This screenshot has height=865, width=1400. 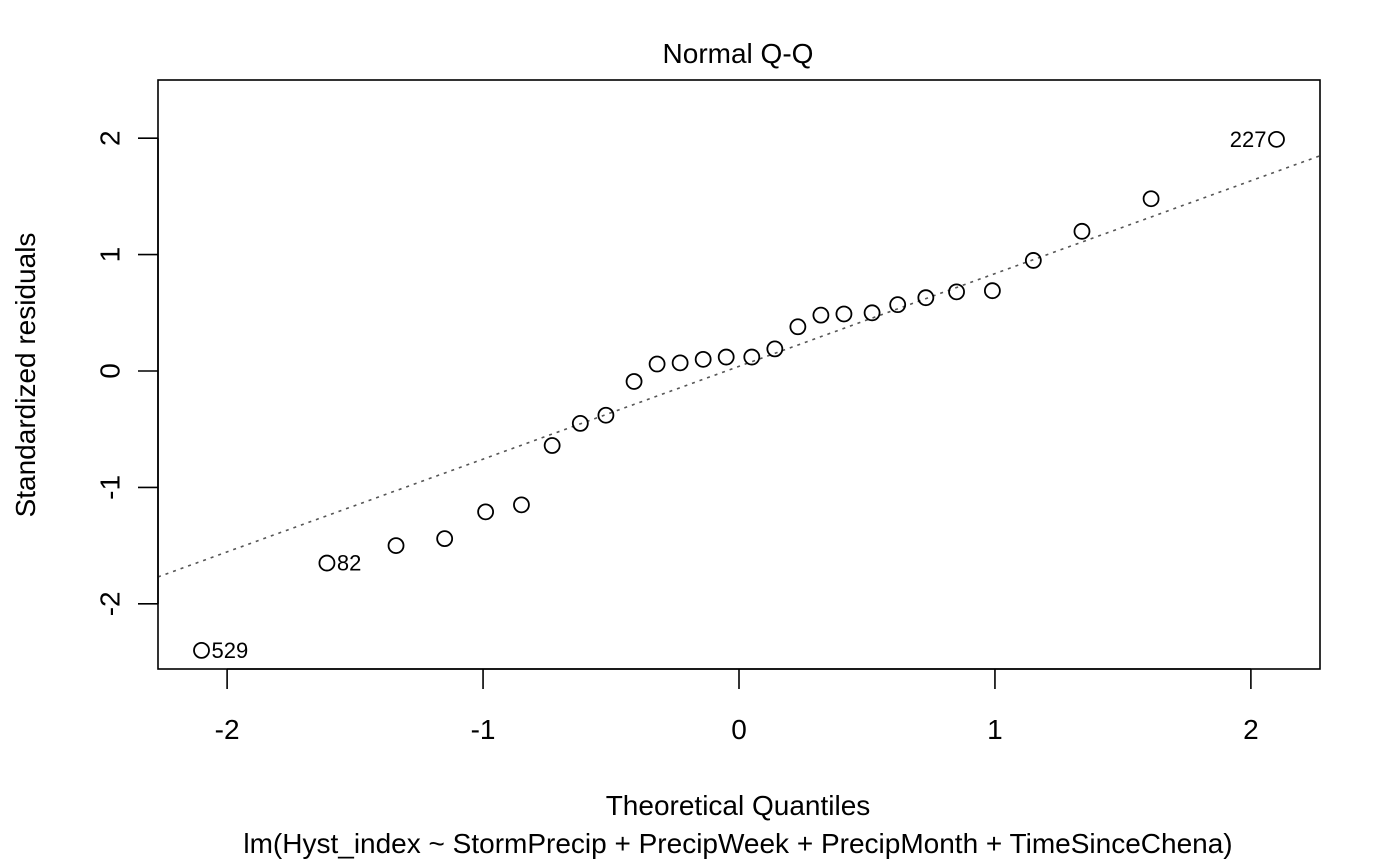 What do you see at coordinates (110, 371) in the screenshot?
I see `y-tick-label: 0` at bounding box center [110, 371].